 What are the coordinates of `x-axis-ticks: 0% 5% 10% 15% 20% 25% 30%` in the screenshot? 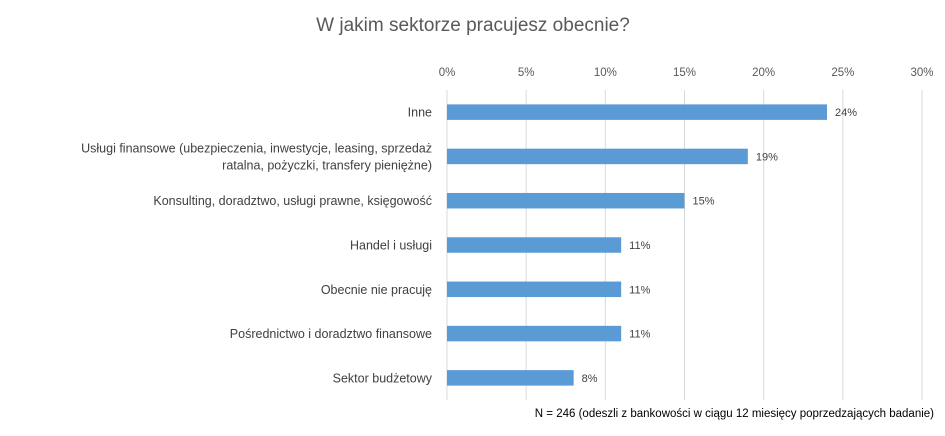 It's located at (686, 73).